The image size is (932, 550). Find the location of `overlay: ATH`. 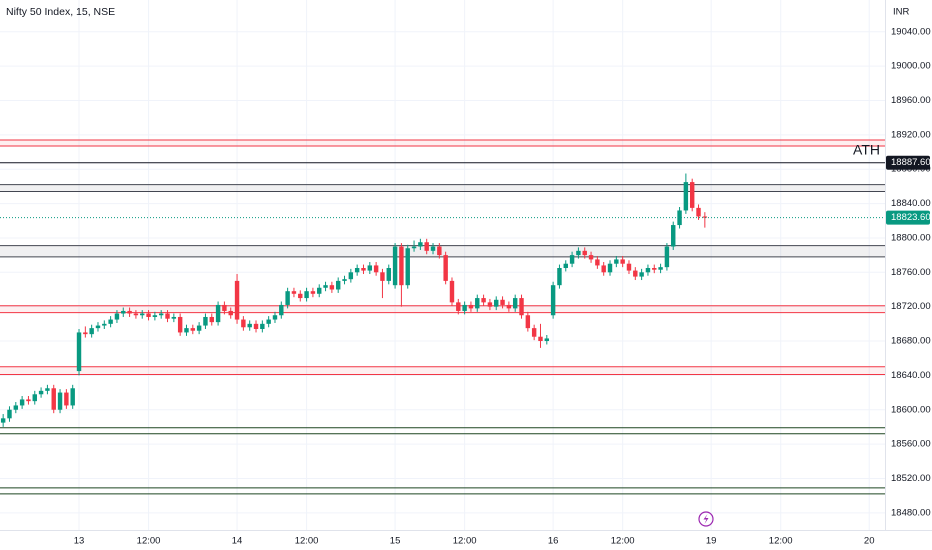

overlay: ATH is located at coordinates (442, 180).